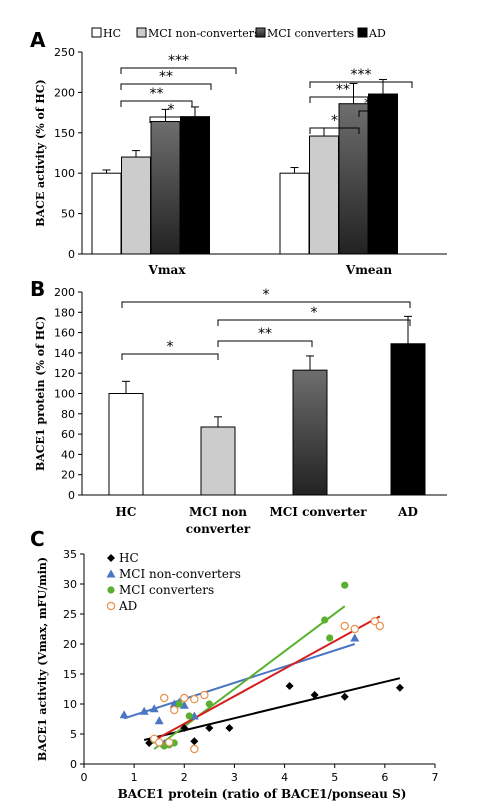  Describe the element at coordinates (167, 270) in the screenshot. I see `x-category-label: Vmax` at that location.